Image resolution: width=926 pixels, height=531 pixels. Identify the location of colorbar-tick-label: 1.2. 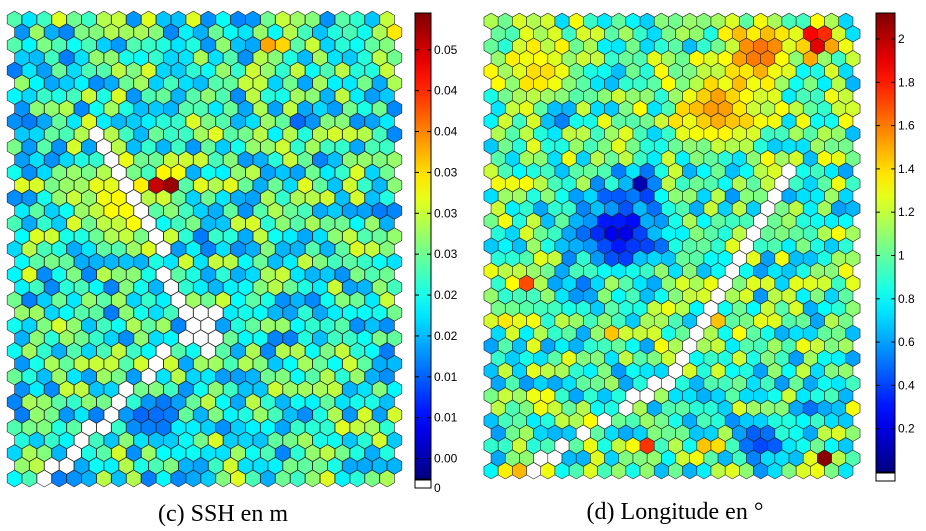
(906, 212).